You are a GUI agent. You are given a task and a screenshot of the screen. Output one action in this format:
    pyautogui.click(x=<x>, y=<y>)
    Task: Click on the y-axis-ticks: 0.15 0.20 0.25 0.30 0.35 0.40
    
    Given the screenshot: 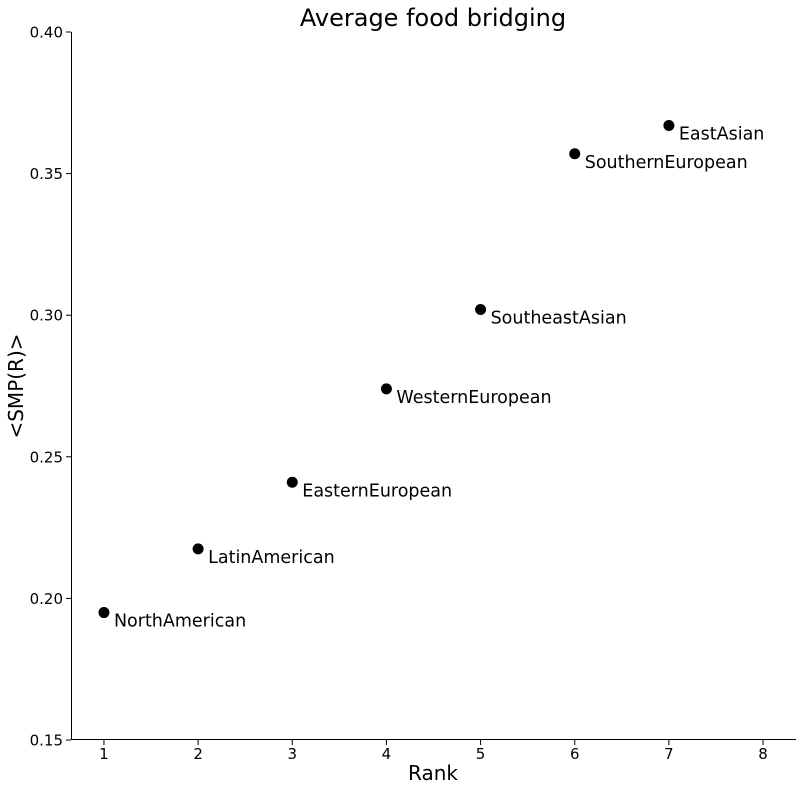 What is the action you would take?
    pyautogui.click(x=50, y=387)
    